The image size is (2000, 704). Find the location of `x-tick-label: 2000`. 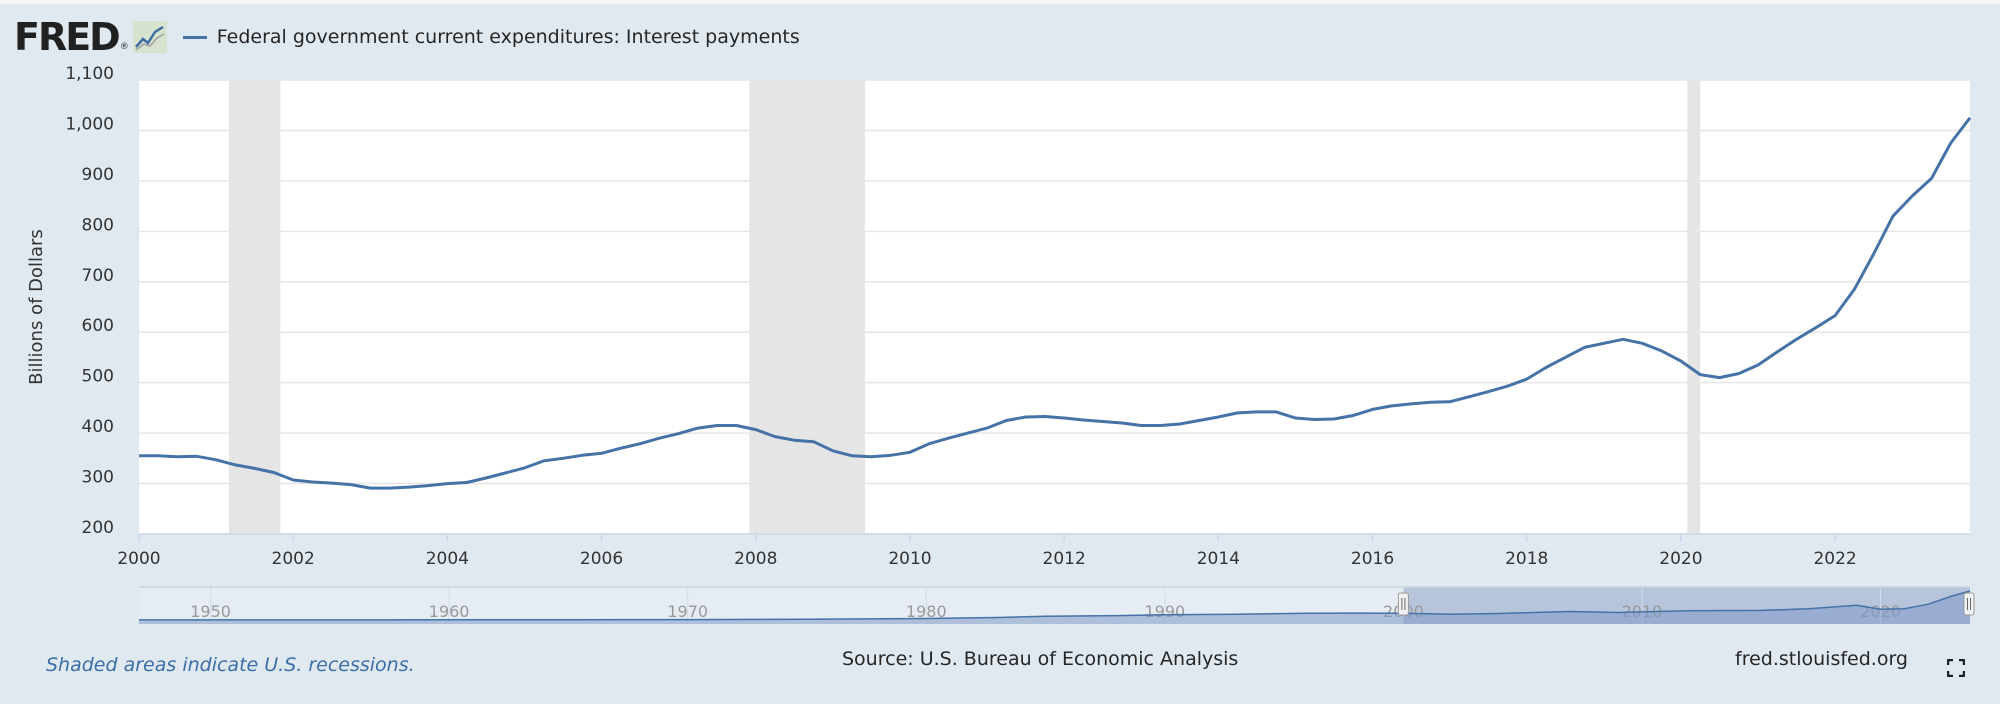

x-tick-label: 2000 is located at coordinates (138, 559).